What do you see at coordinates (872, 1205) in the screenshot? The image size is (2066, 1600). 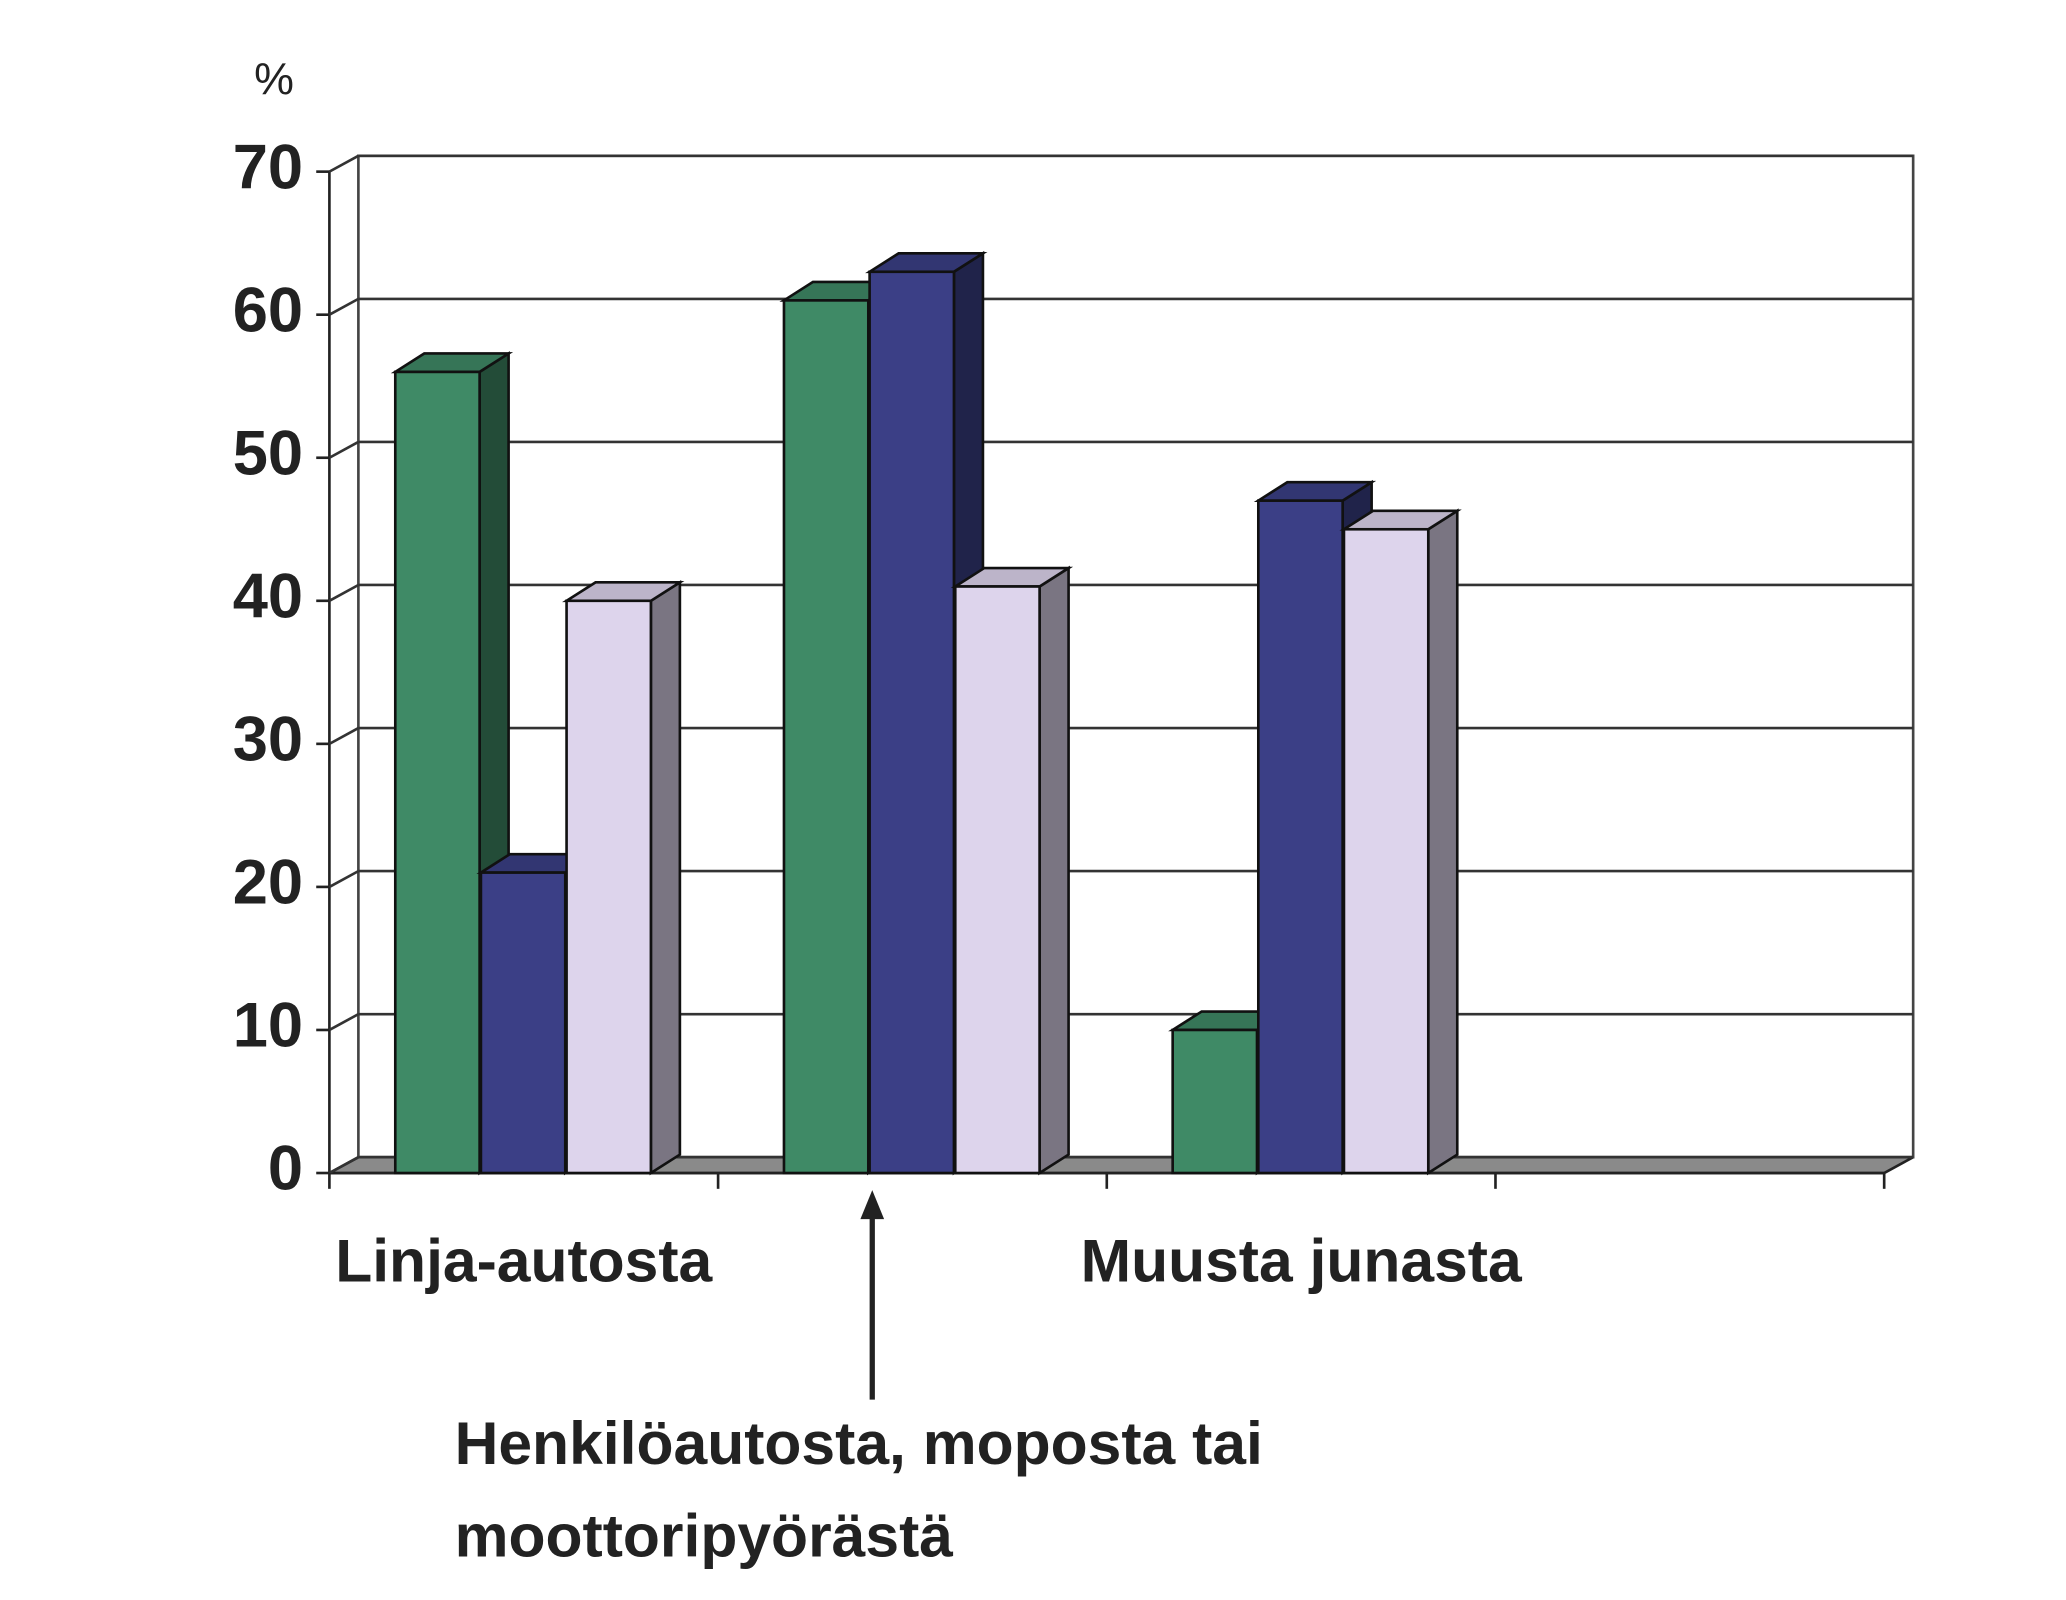 I see `arrow-head` at bounding box center [872, 1205].